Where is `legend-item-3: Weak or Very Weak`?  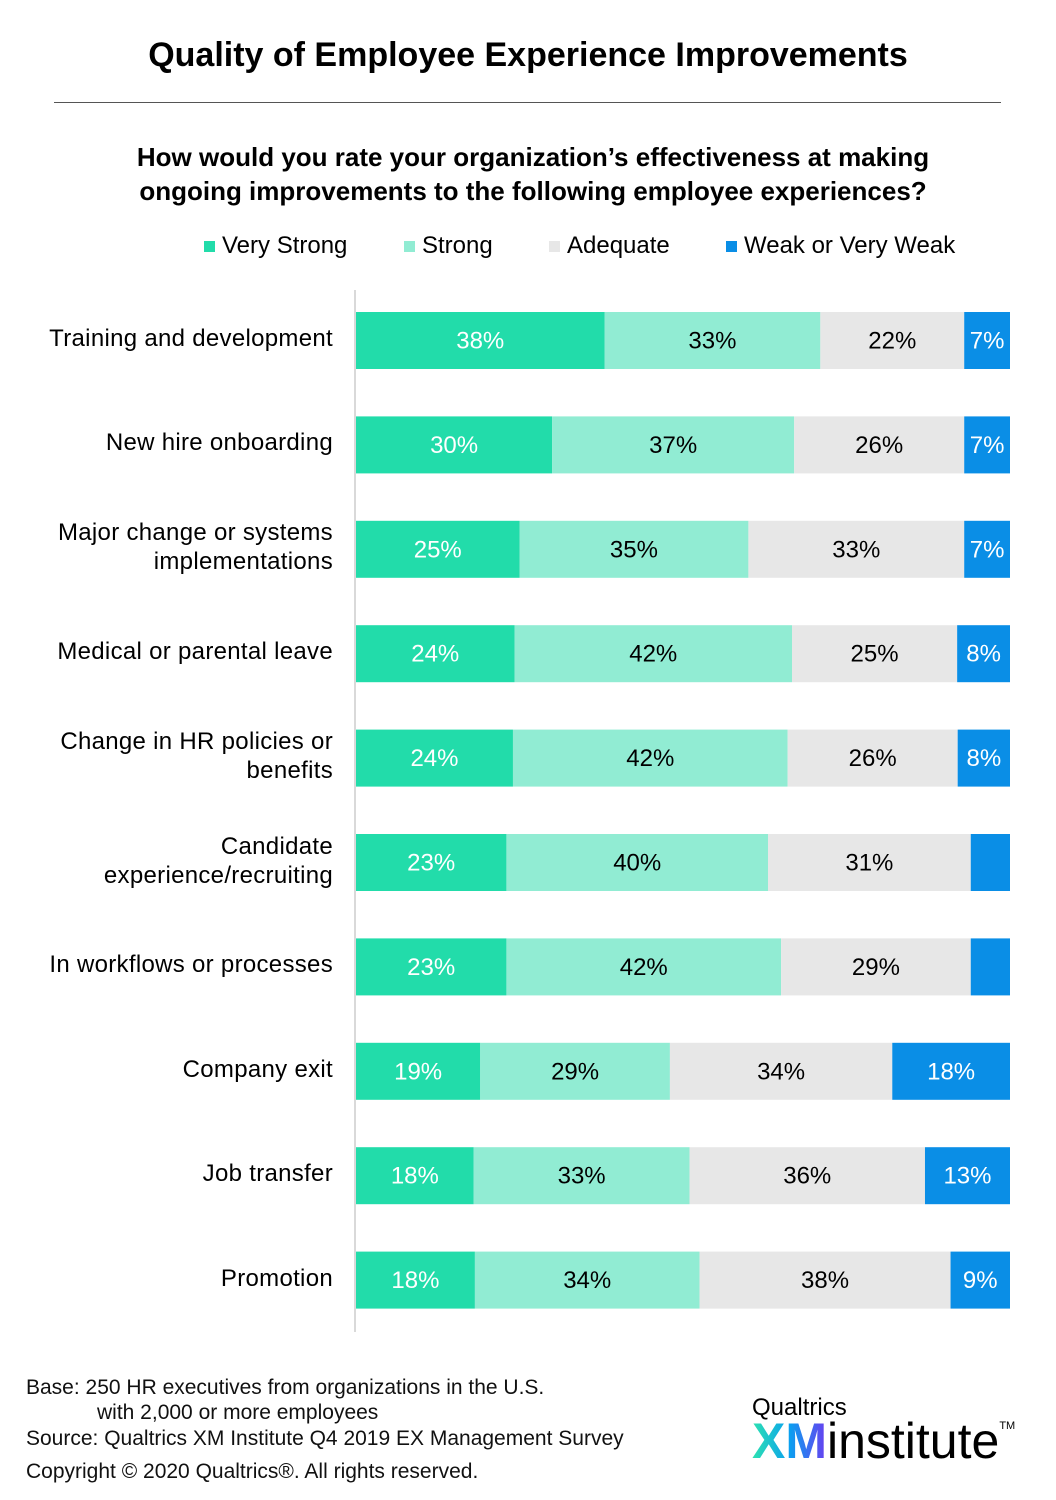
legend-item-3: Weak or Very Weak is located at coordinates (840, 246).